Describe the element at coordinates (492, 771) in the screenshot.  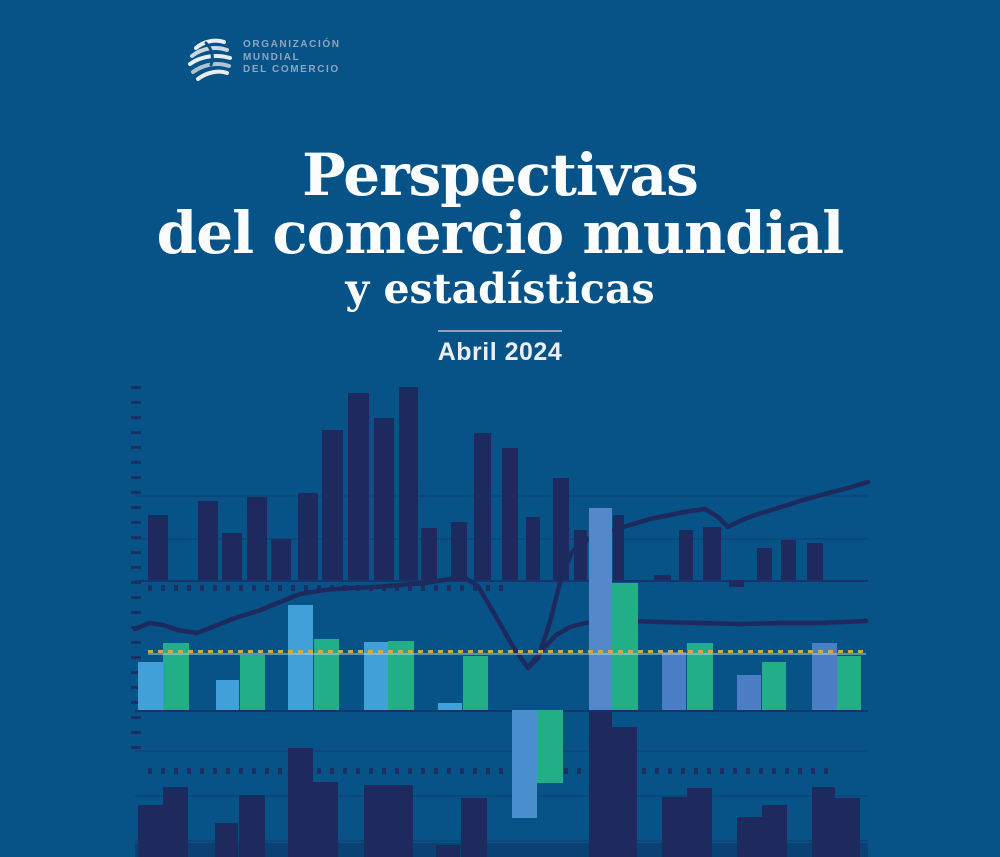
I see `dashed-tick-row` at that location.